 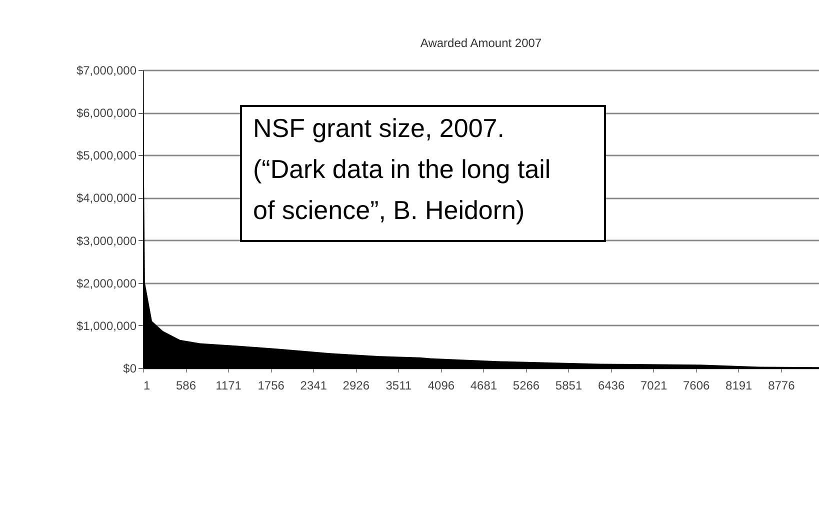 I want to click on x-tick-label: 2341, so click(x=314, y=385).